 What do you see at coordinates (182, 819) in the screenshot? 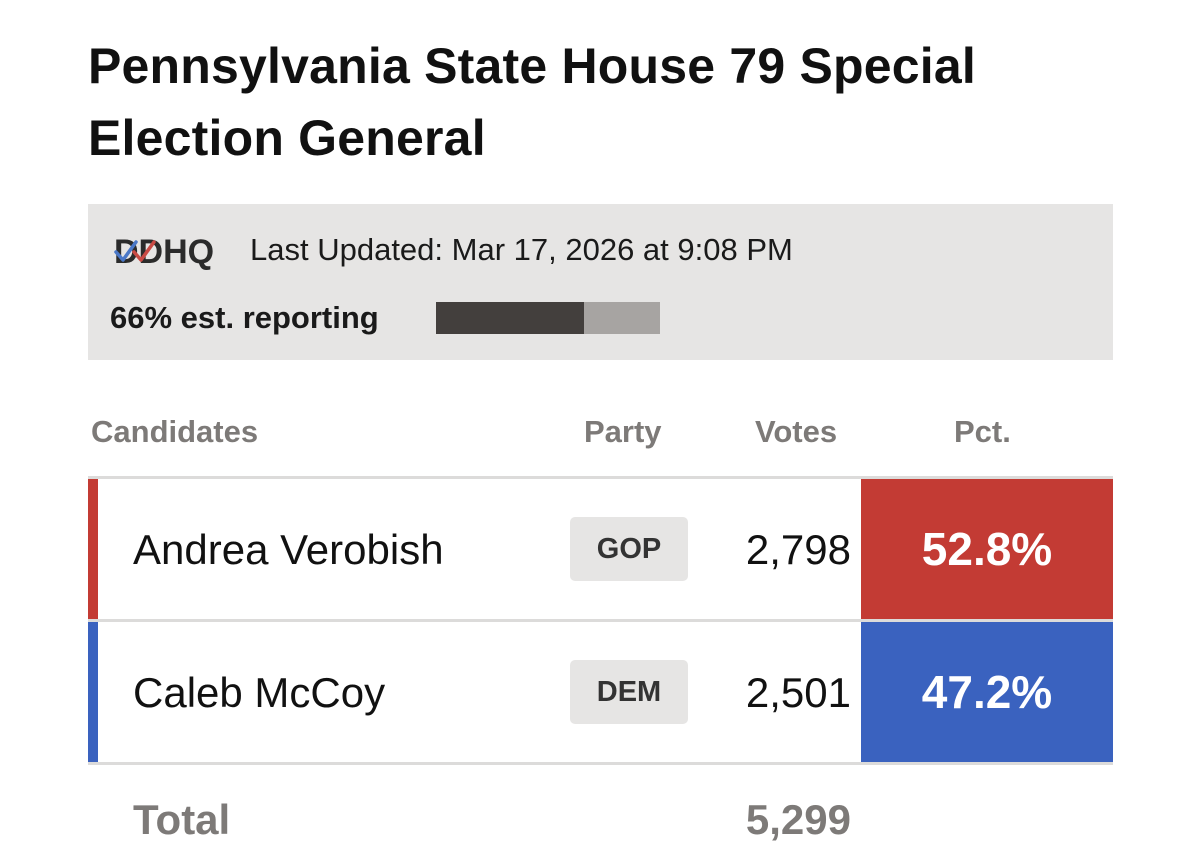
I see `total-label: Total` at bounding box center [182, 819].